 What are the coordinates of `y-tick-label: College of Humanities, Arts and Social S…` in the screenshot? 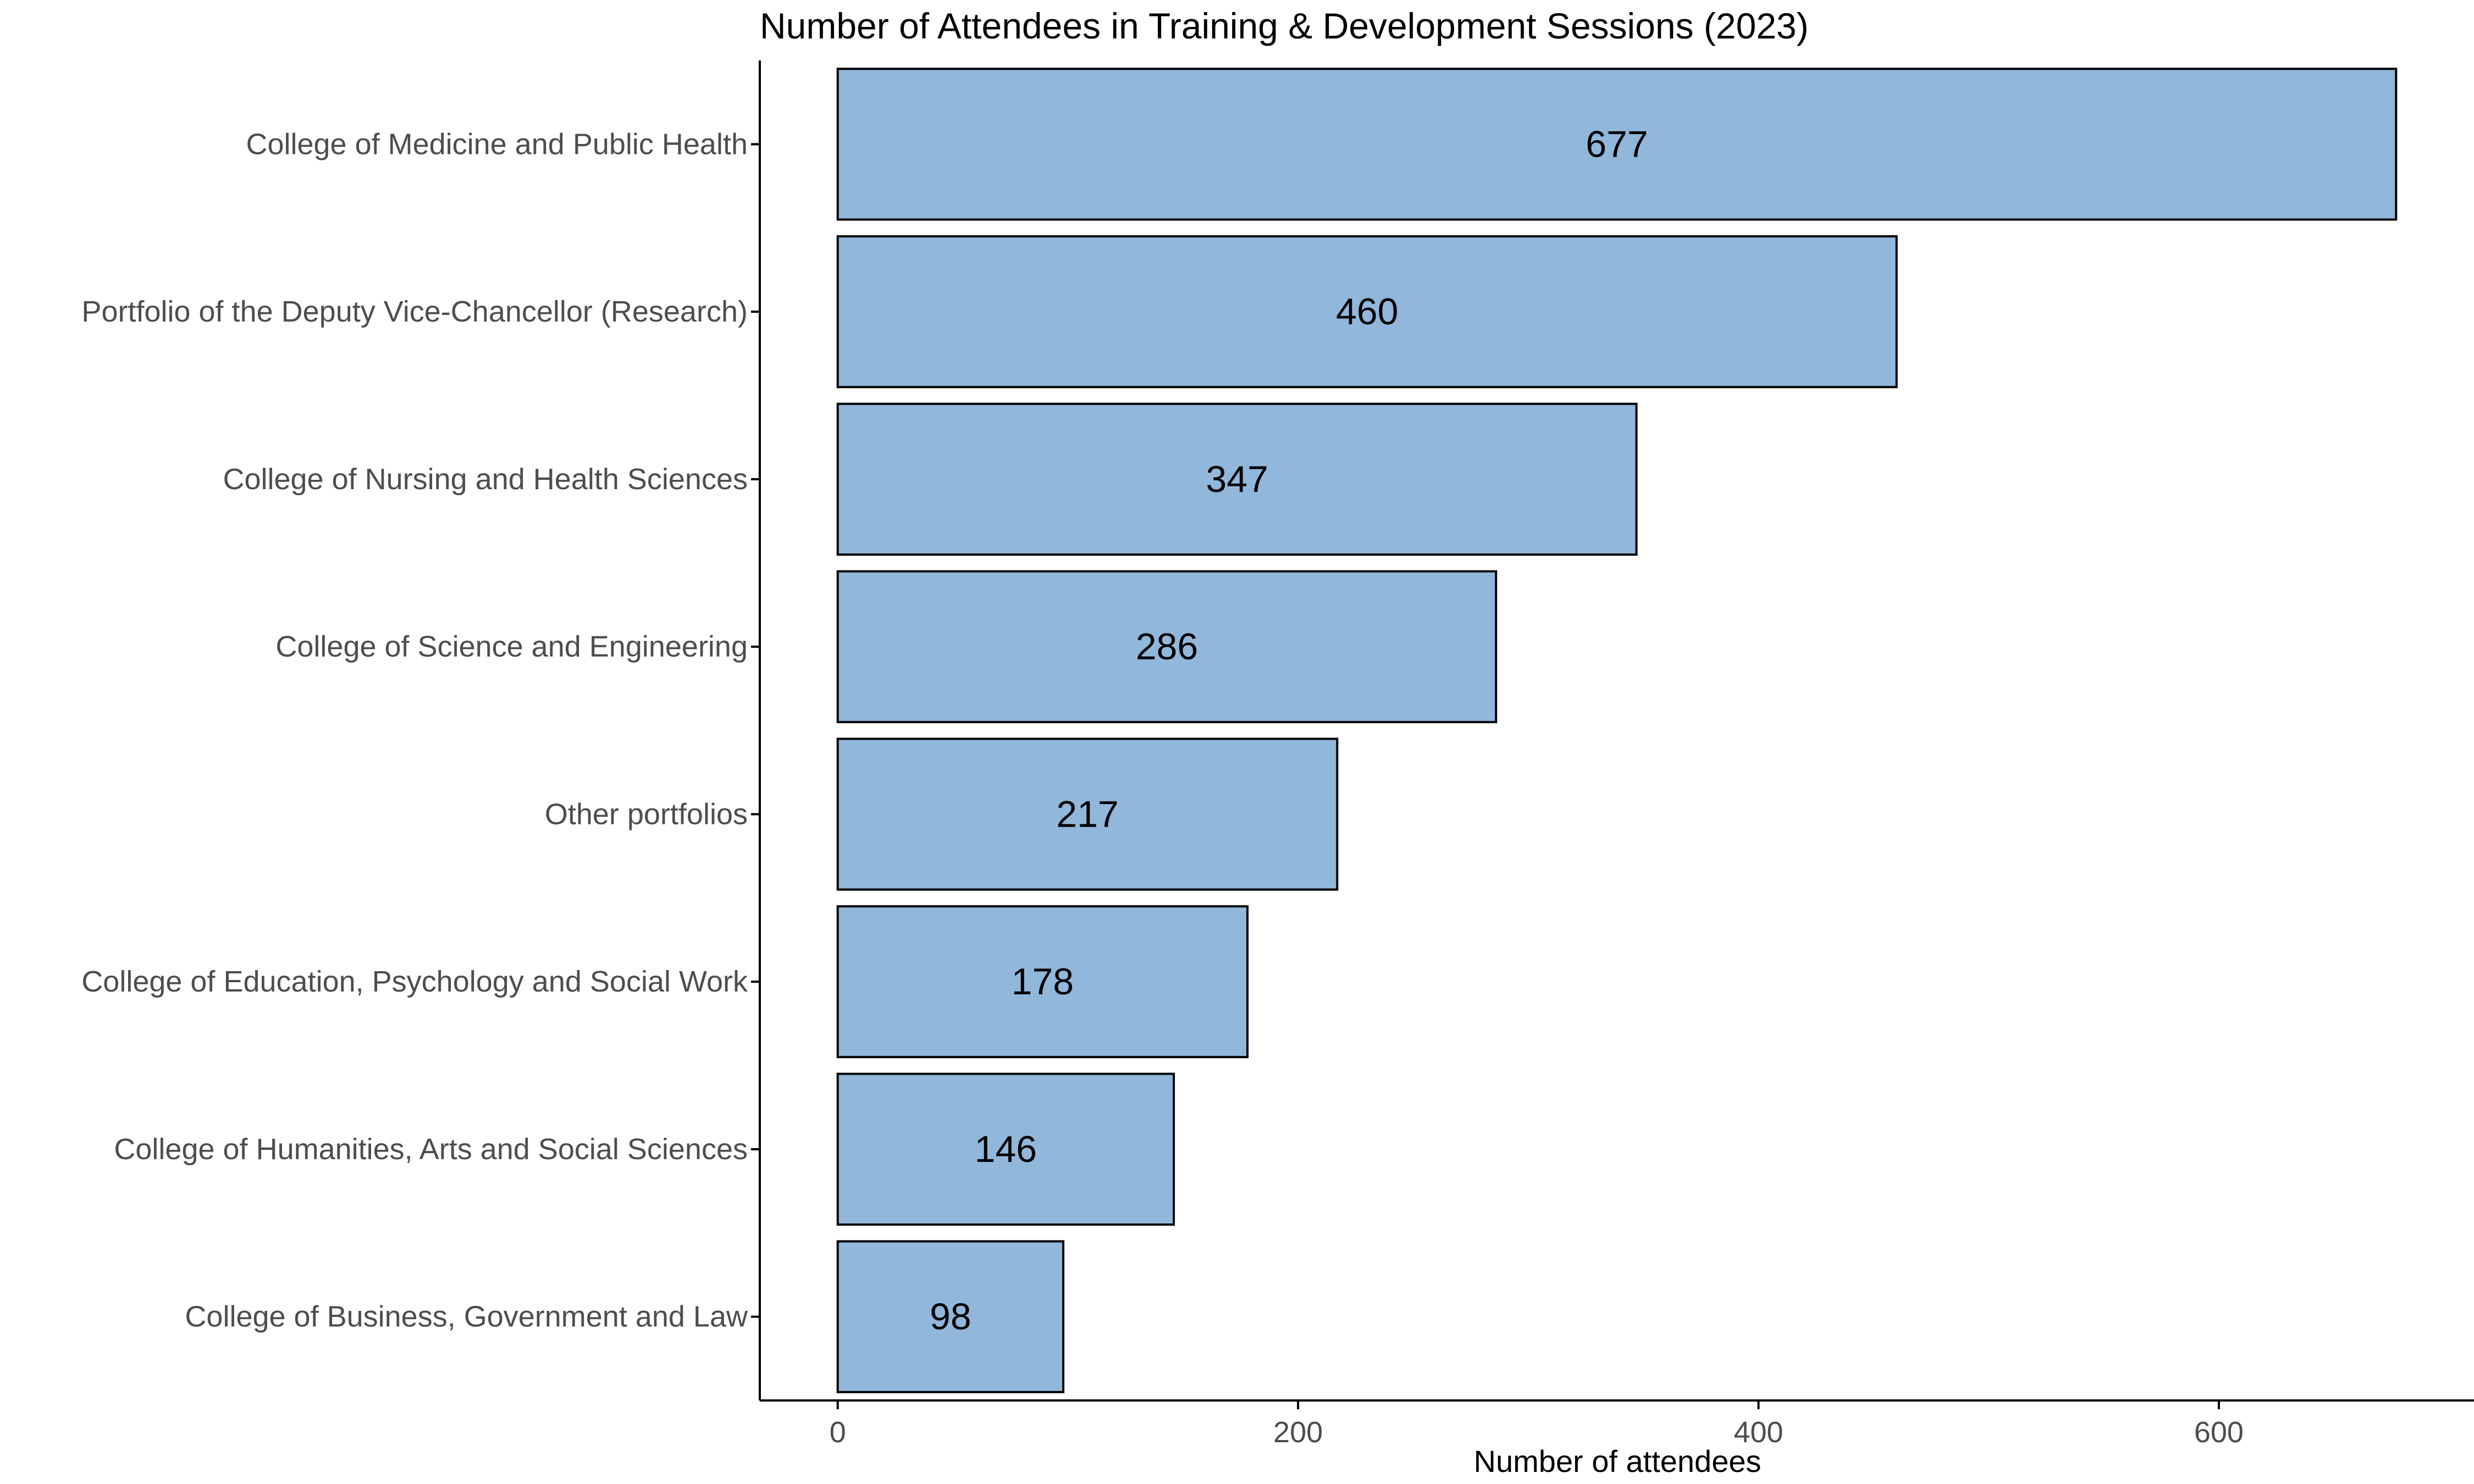 It's located at (431, 1149).